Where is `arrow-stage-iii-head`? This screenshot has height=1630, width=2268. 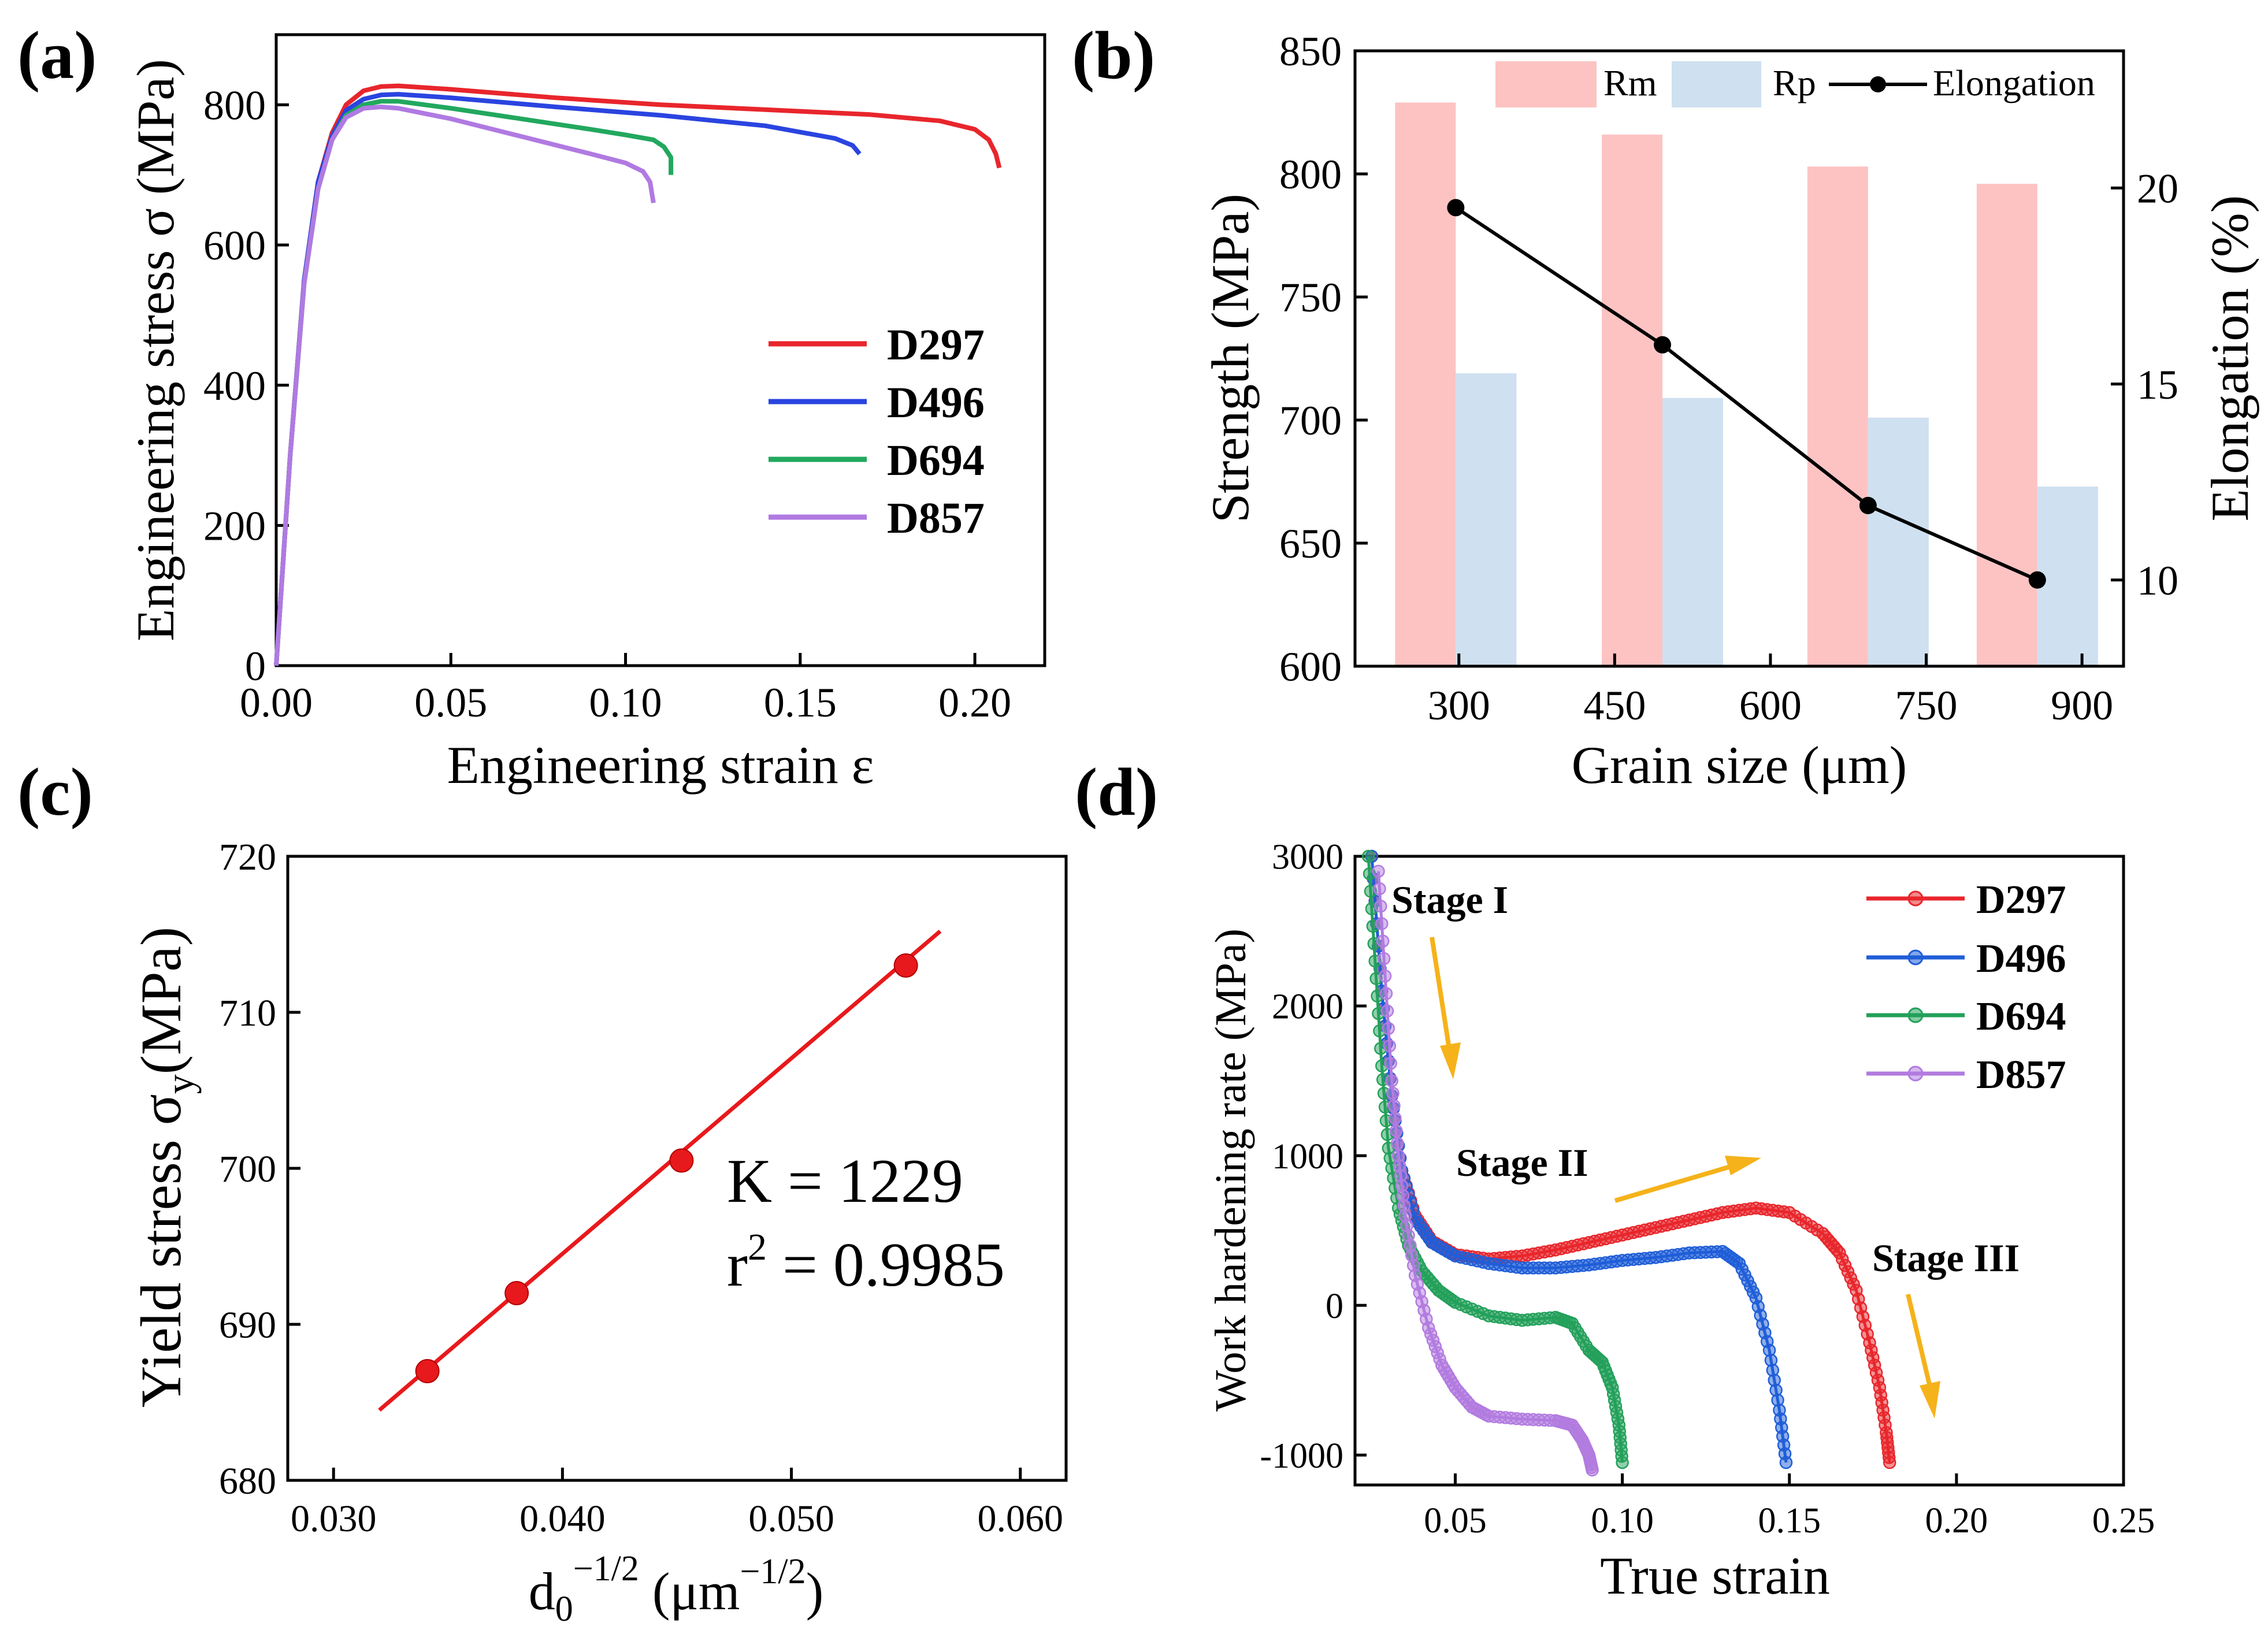
arrow-stage-iii-head is located at coordinates (1930, 1400).